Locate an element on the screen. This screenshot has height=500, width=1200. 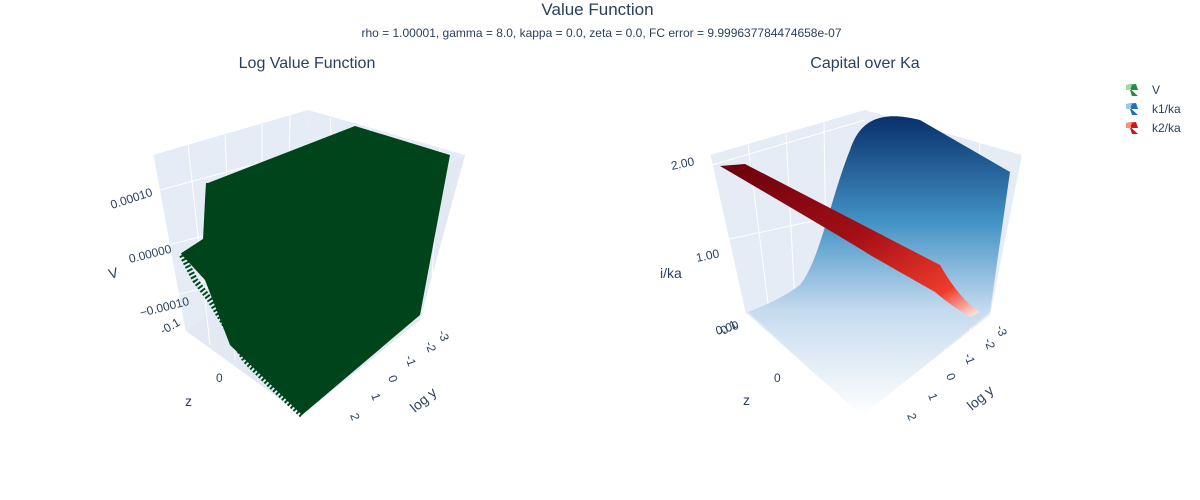
k2-surface is located at coordinates (850, 240).